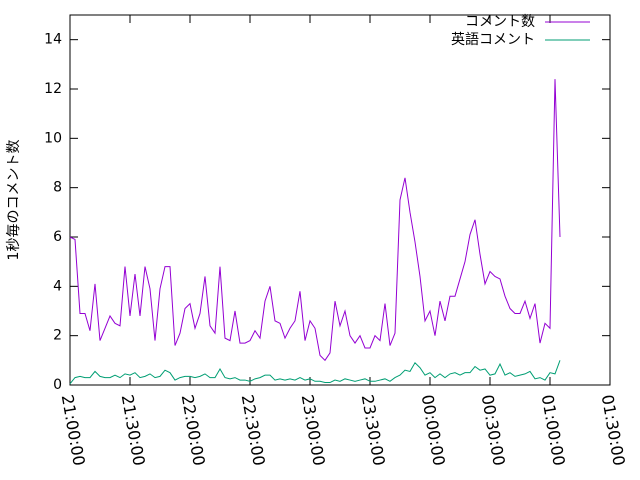 Image resolution: width=640 pixels, height=480 pixels. What do you see at coordinates (493, 430) in the screenshot?
I see `x-tick-label: 00:30:00` at bounding box center [493, 430].